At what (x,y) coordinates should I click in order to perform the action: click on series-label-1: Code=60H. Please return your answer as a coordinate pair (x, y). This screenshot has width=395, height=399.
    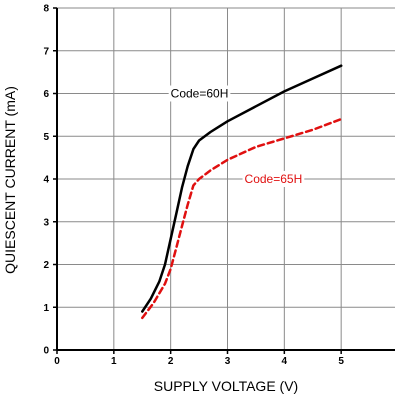
    Looking at the image, I should click on (199, 93).